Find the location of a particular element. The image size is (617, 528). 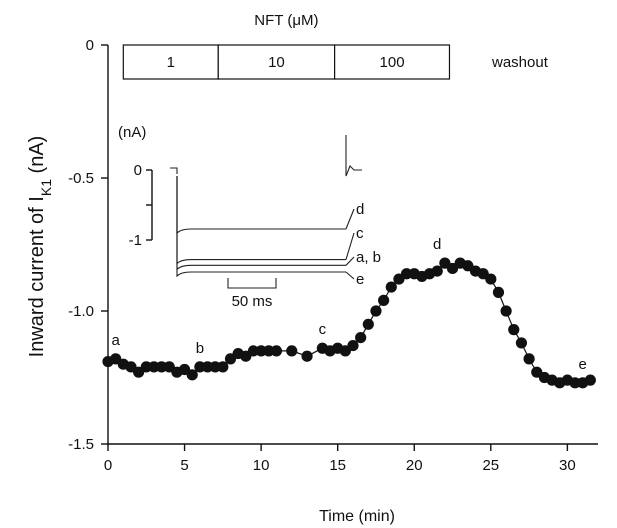

y-tick-label: -0.5 is located at coordinates (81, 178).